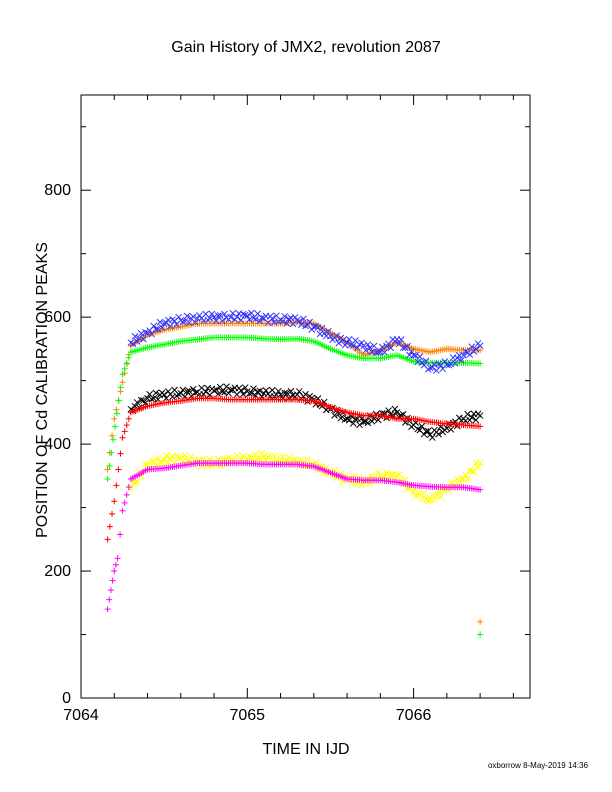 The image size is (612, 792). I want to click on x-tick-label: 7065, so click(247, 715).